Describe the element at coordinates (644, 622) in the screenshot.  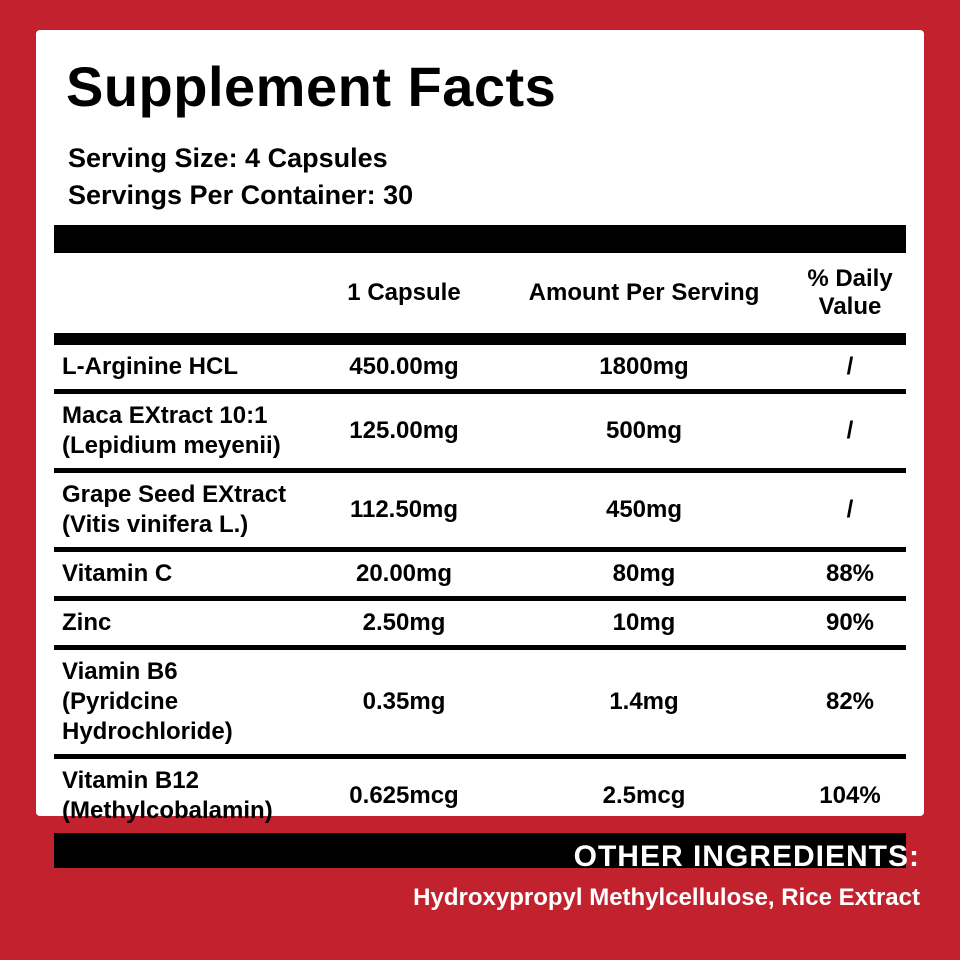
I see `amount-per-serving: 10mg` at that location.